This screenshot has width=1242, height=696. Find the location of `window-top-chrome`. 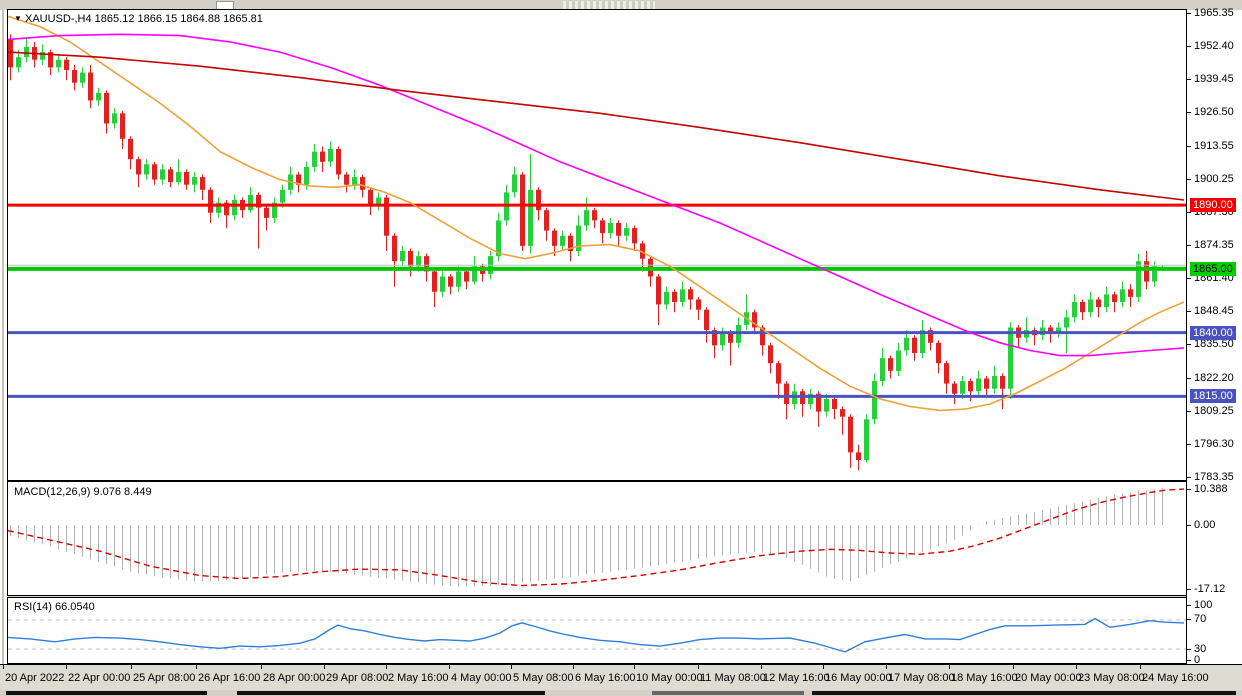

window-top-chrome is located at coordinates (621, 5).